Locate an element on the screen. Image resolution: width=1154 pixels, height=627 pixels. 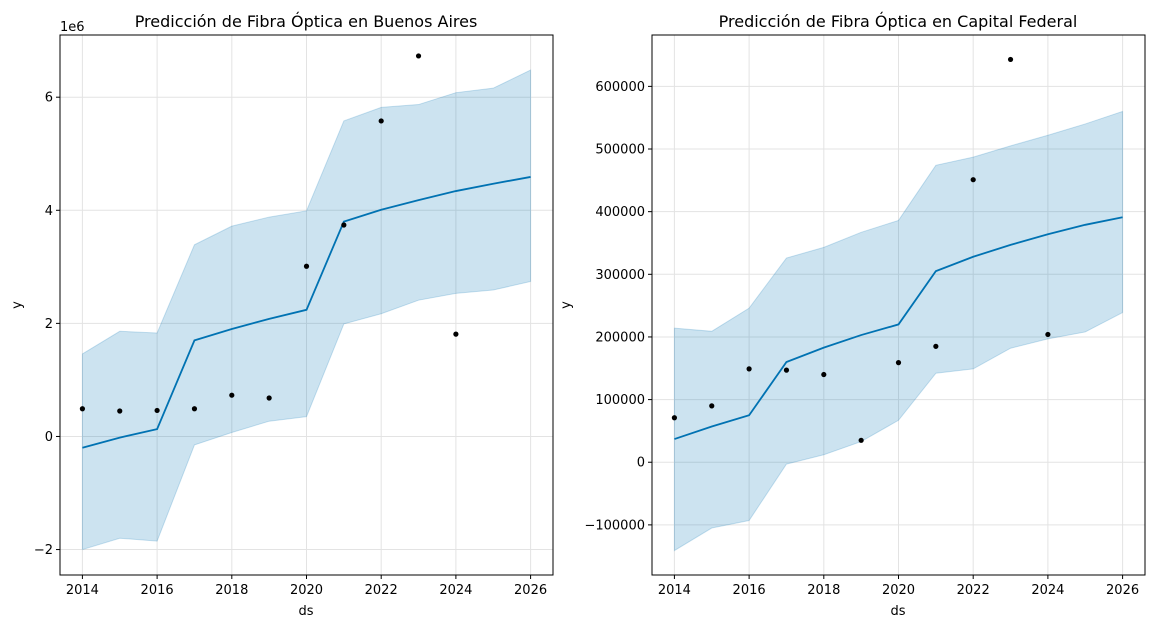
y-tick-label: 4 is located at coordinates (49, 211).